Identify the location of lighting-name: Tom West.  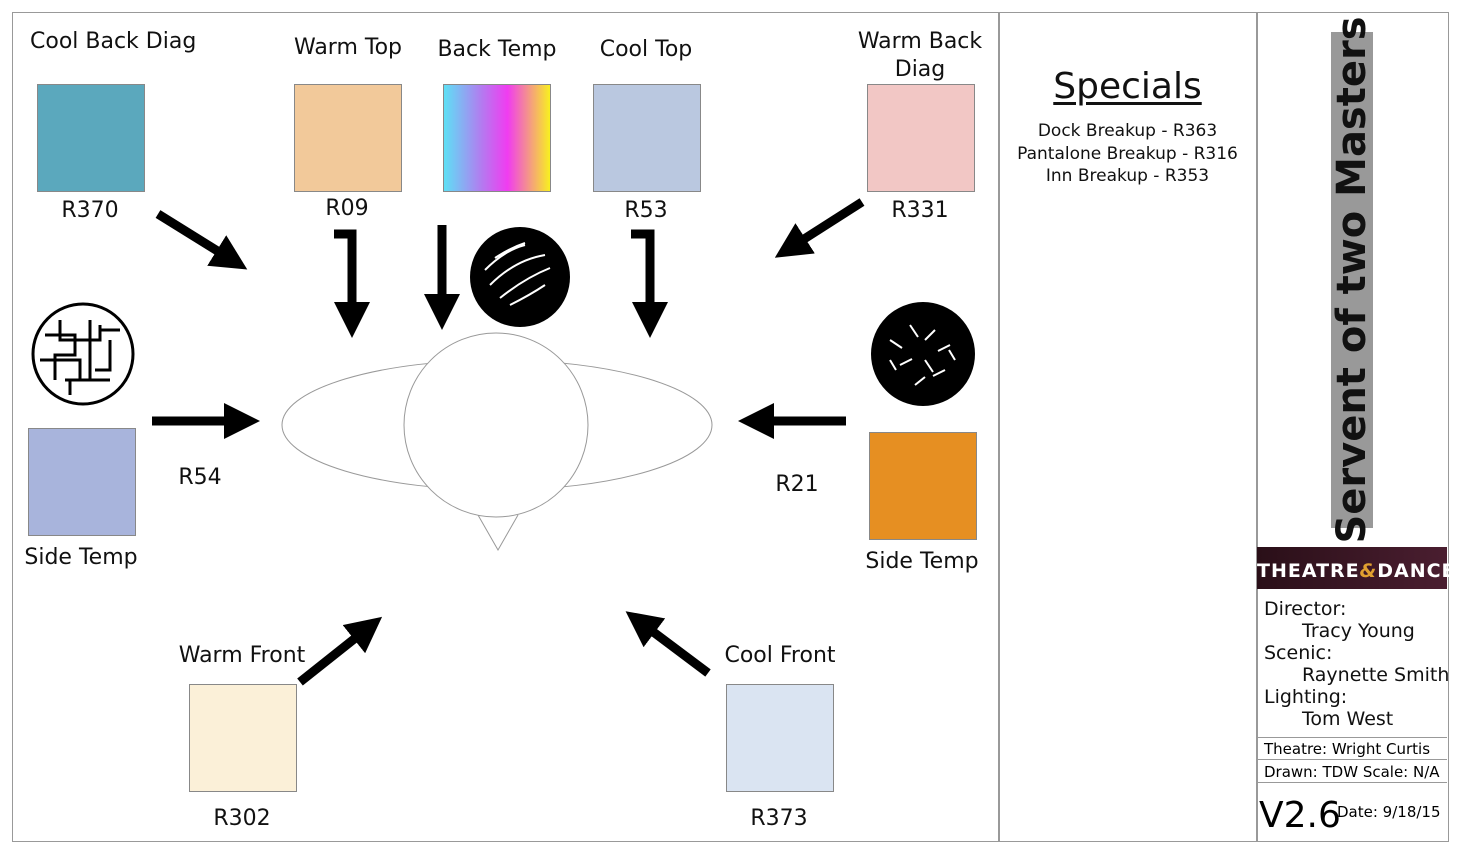
(1348, 719).